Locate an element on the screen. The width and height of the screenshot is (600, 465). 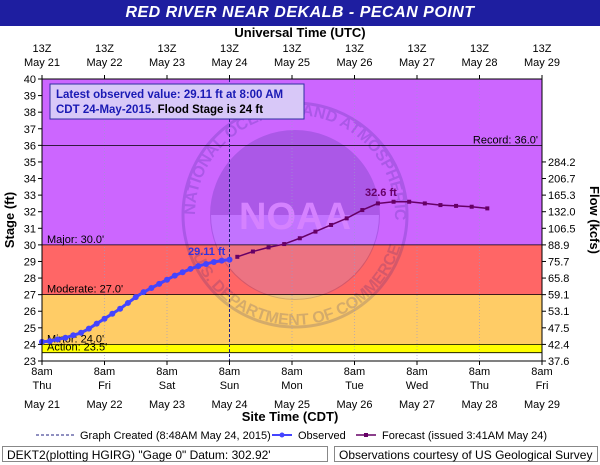
y-tick-label: 28 is located at coordinates (30, 279).